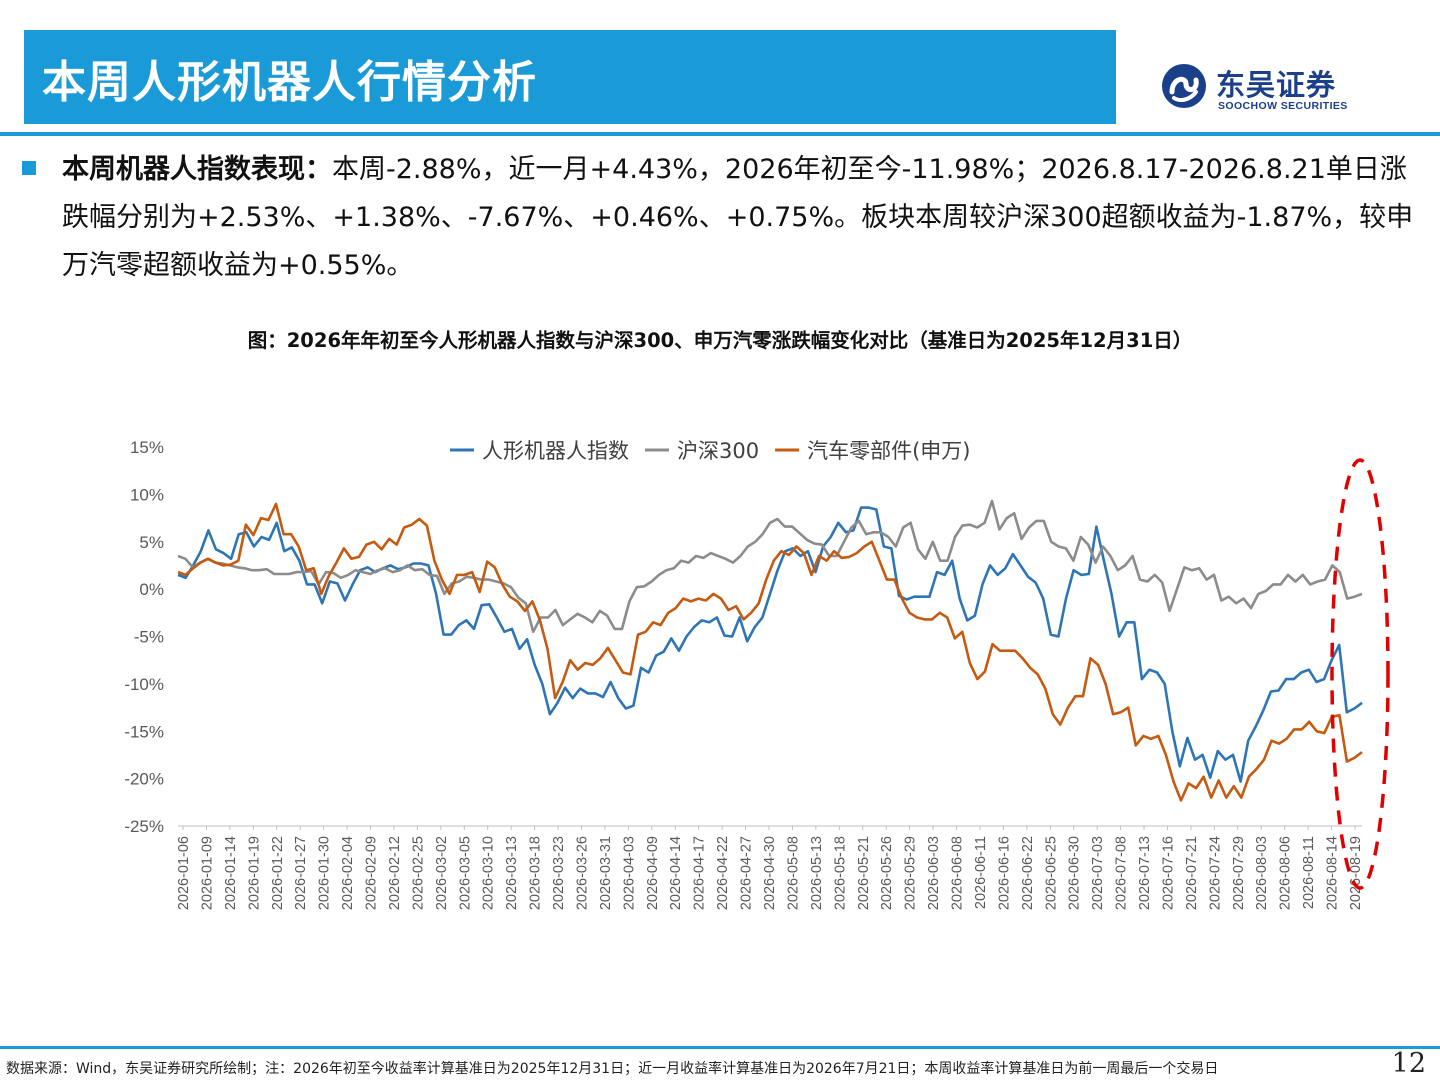 Image resolution: width=1440 pixels, height=1080 pixels. What do you see at coordinates (1276, 85) in the screenshot?
I see `logo-name-cn: 东吴证券` at bounding box center [1276, 85].